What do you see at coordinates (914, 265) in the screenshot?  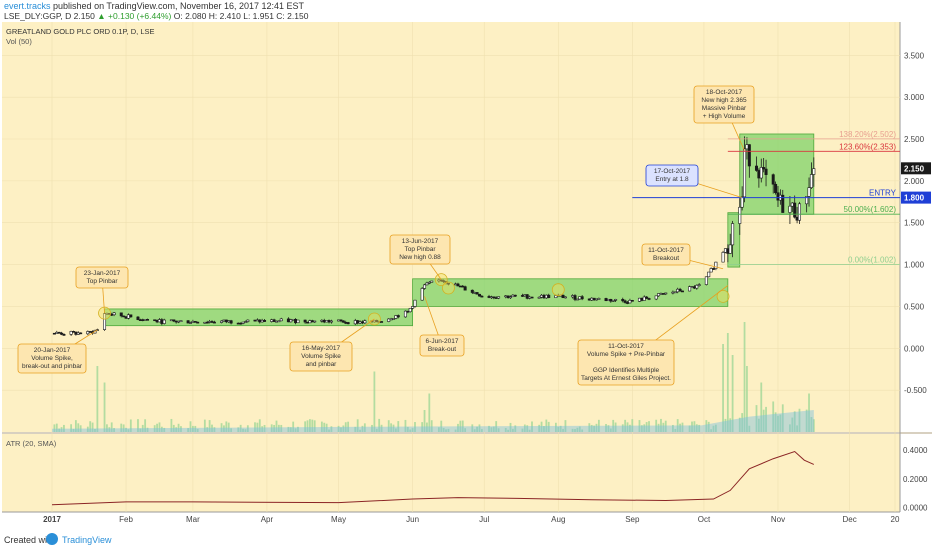 I see `price-tick-label: 1.000` at bounding box center [914, 265].